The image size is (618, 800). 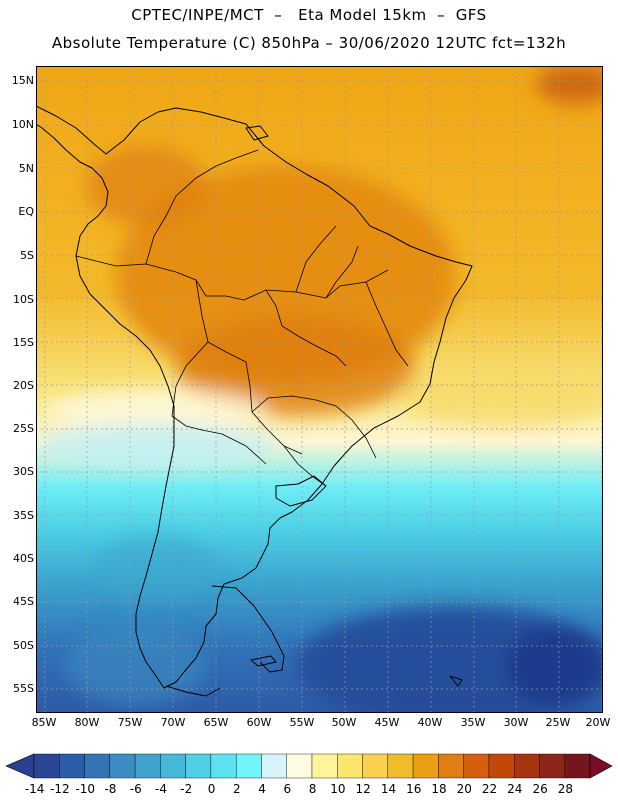 I want to click on lat-tick-label: 5N, so click(x=26, y=168).